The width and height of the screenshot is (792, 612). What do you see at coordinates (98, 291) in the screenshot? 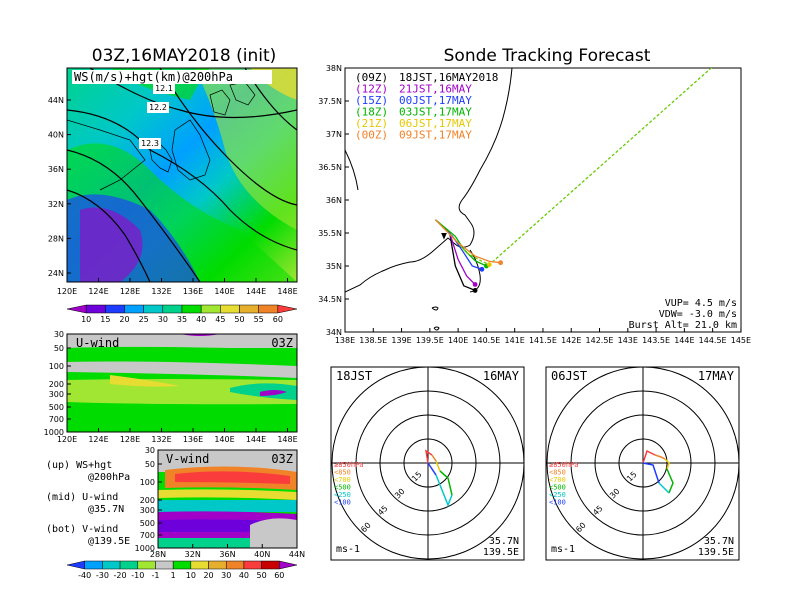
I see `map-lon-tick: 124E` at bounding box center [98, 291].